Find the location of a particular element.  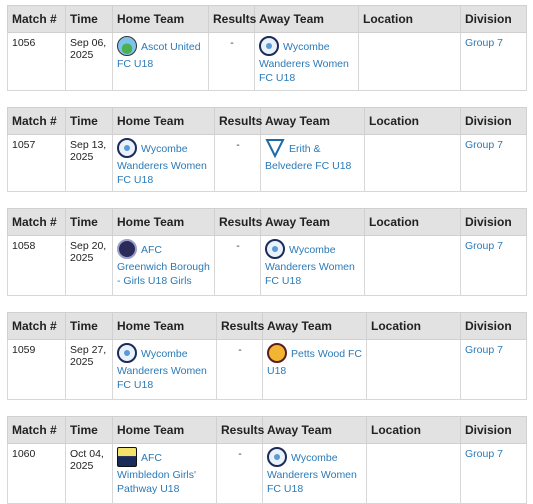

home-team-link: AFC Wimbledon Girls' Pathway U18 is located at coordinates (157, 473).